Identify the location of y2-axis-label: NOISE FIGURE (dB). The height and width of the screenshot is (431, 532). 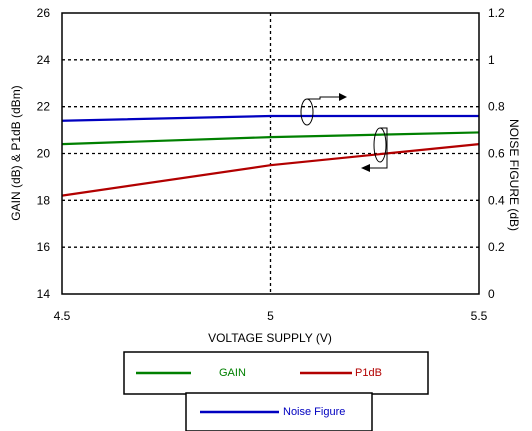
(514, 175).